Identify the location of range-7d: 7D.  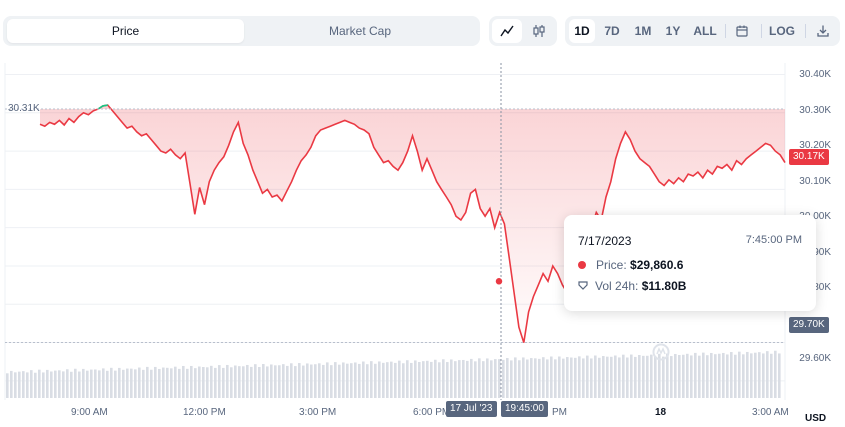
(612, 31).